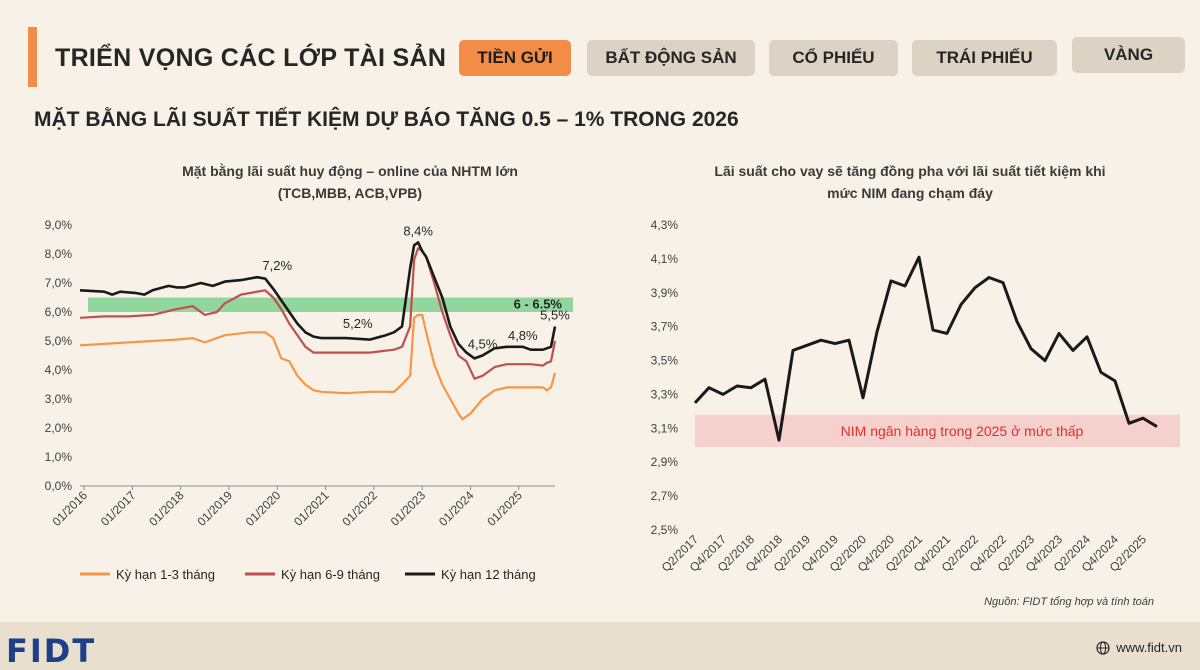 Image resolution: width=1200 pixels, height=670 pixels. Describe the element at coordinates (600, 646) in the screenshot. I see `footer: FIDT www.fidt.vn` at that location.